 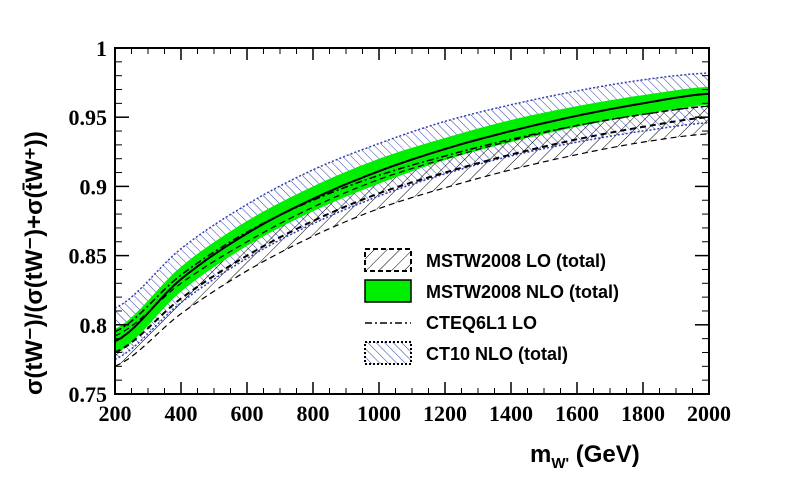 What do you see at coordinates (497, 354) in the screenshot?
I see `legend-label-ct10-nlo: CT10 NLO (total)` at bounding box center [497, 354].